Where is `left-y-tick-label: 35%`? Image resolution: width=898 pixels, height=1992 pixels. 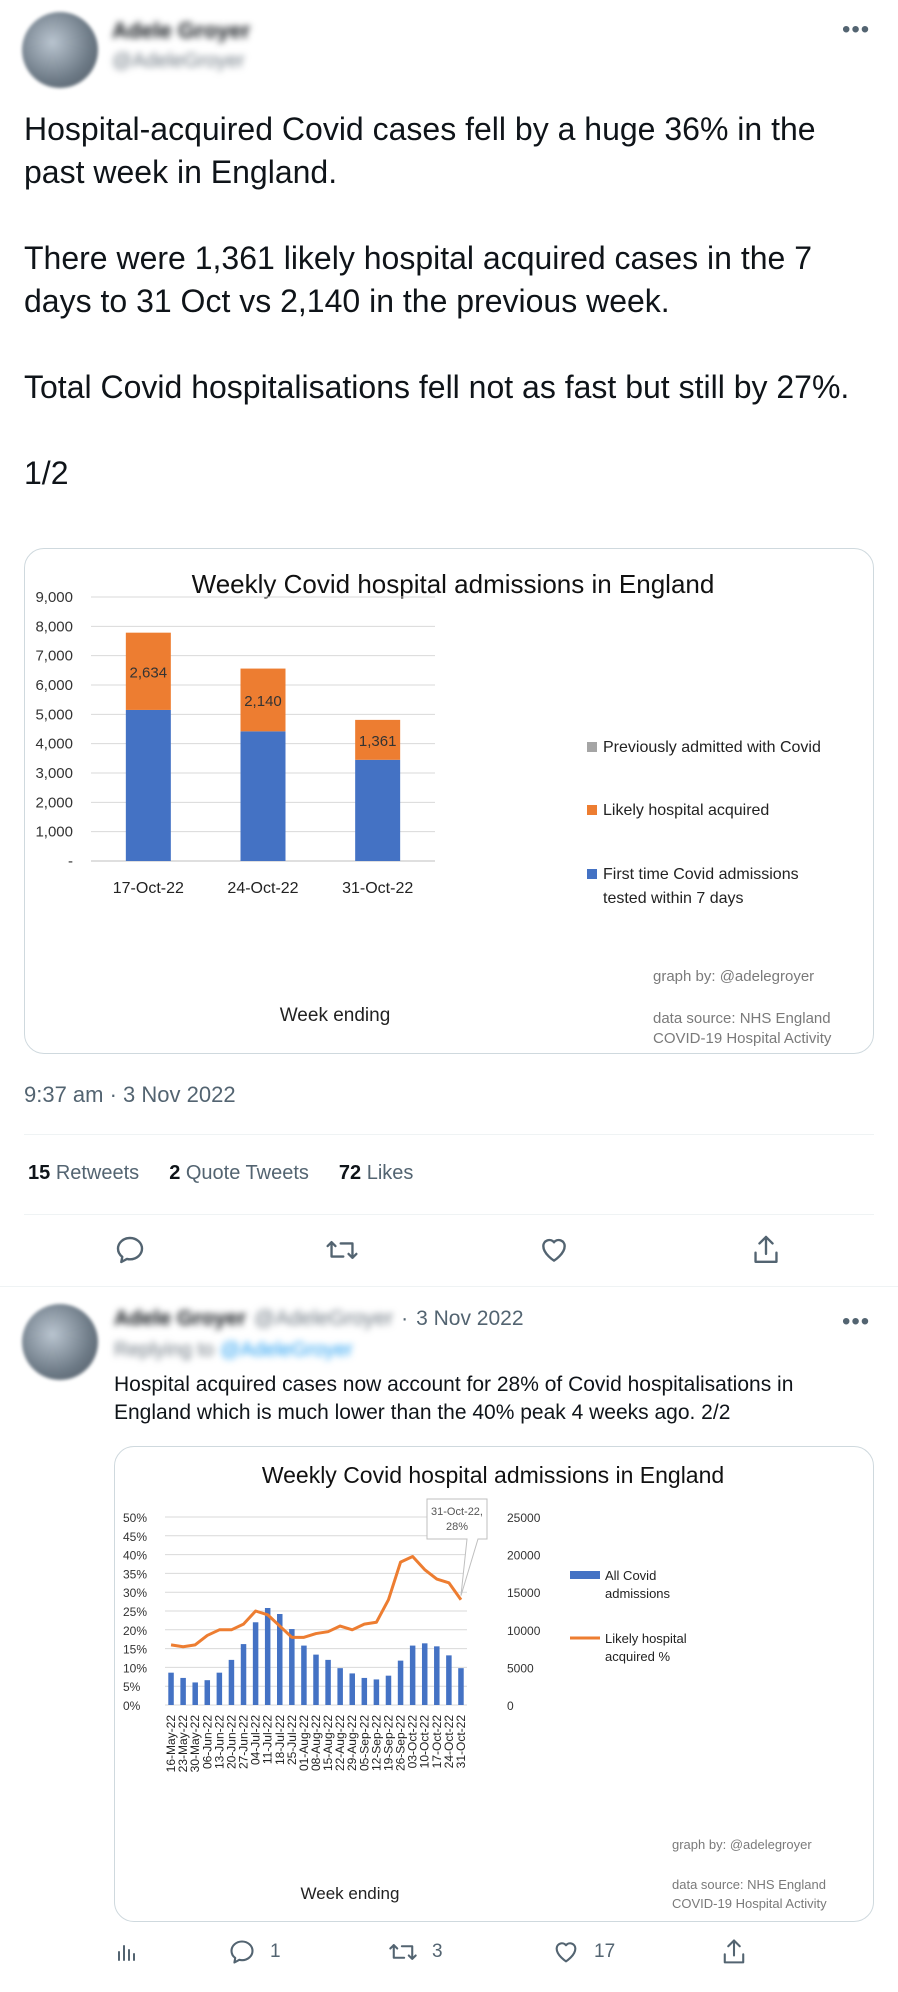
left-y-tick-label: 35% is located at coordinates (135, 1574).